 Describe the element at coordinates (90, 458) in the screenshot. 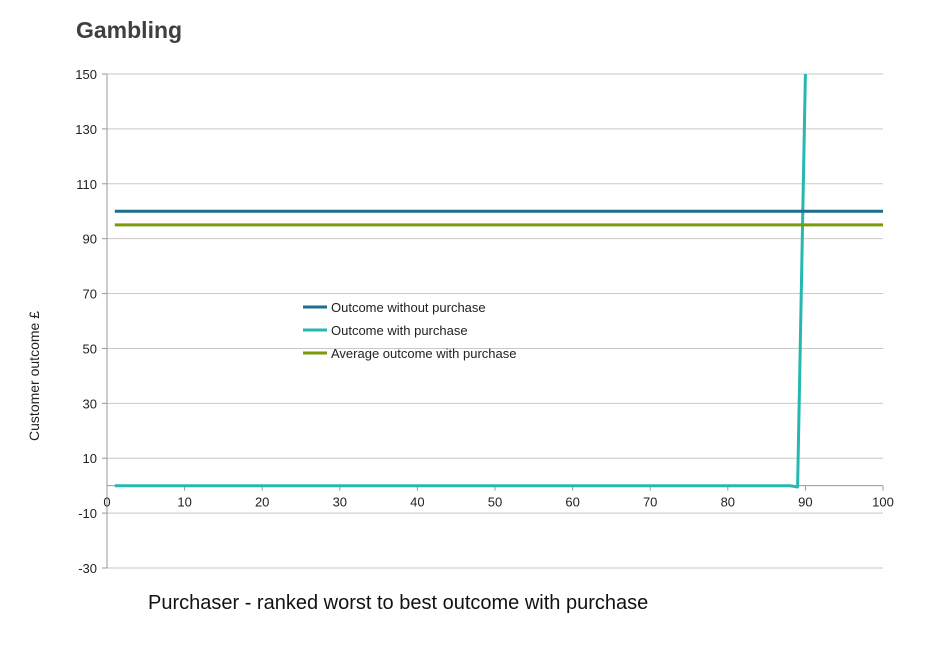

I see `y-tick-label: 10` at that location.